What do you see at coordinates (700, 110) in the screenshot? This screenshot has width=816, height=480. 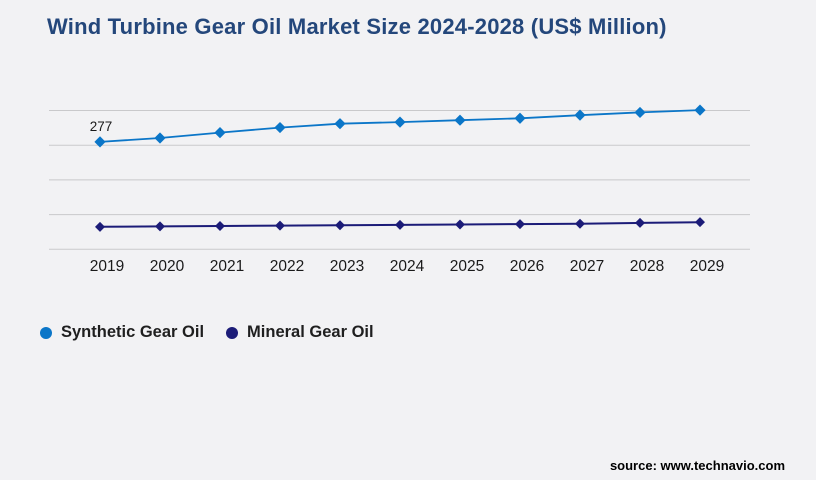 I see `data-point-marker-synthetic-gear-oil-2029` at bounding box center [700, 110].